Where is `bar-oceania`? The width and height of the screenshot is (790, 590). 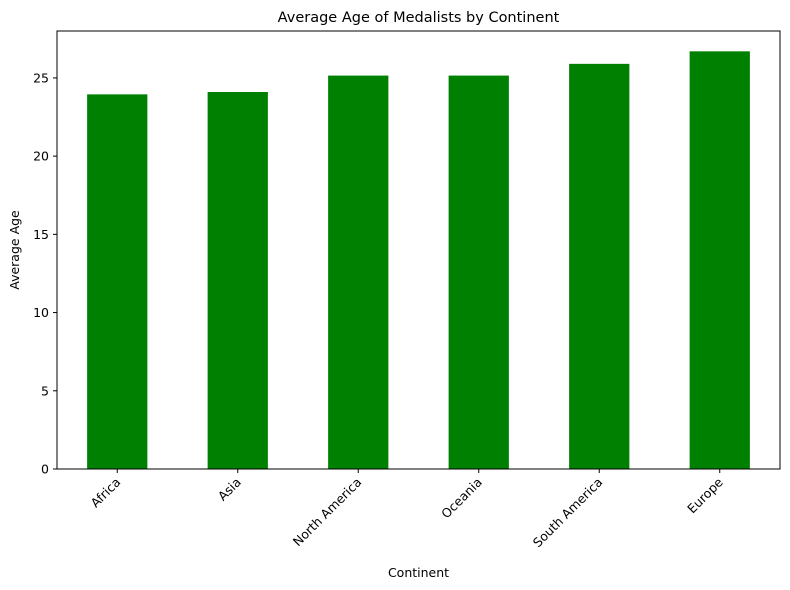 bar-oceania is located at coordinates (478, 272).